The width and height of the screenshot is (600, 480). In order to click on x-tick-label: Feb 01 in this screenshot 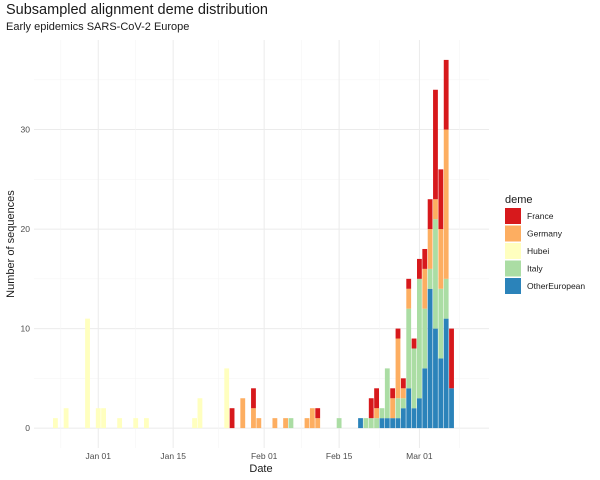, I will do `click(264, 456)`.